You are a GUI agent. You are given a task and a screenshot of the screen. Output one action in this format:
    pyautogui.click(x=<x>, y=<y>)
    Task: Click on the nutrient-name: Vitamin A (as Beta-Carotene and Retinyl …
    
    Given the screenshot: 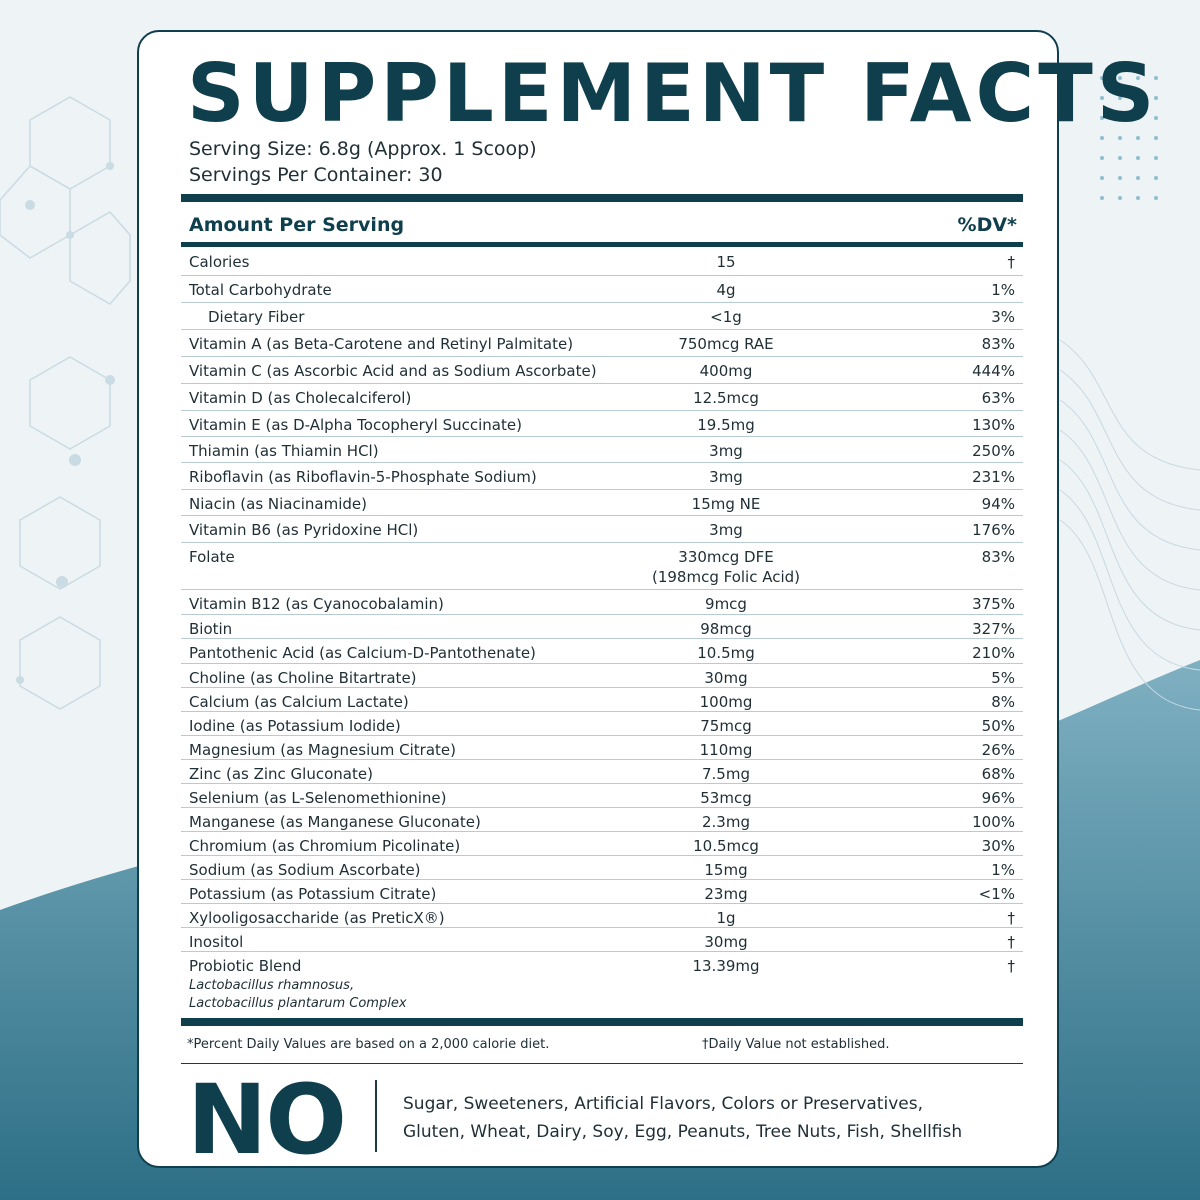 What is the action you would take?
    pyautogui.click(x=381, y=344)
    